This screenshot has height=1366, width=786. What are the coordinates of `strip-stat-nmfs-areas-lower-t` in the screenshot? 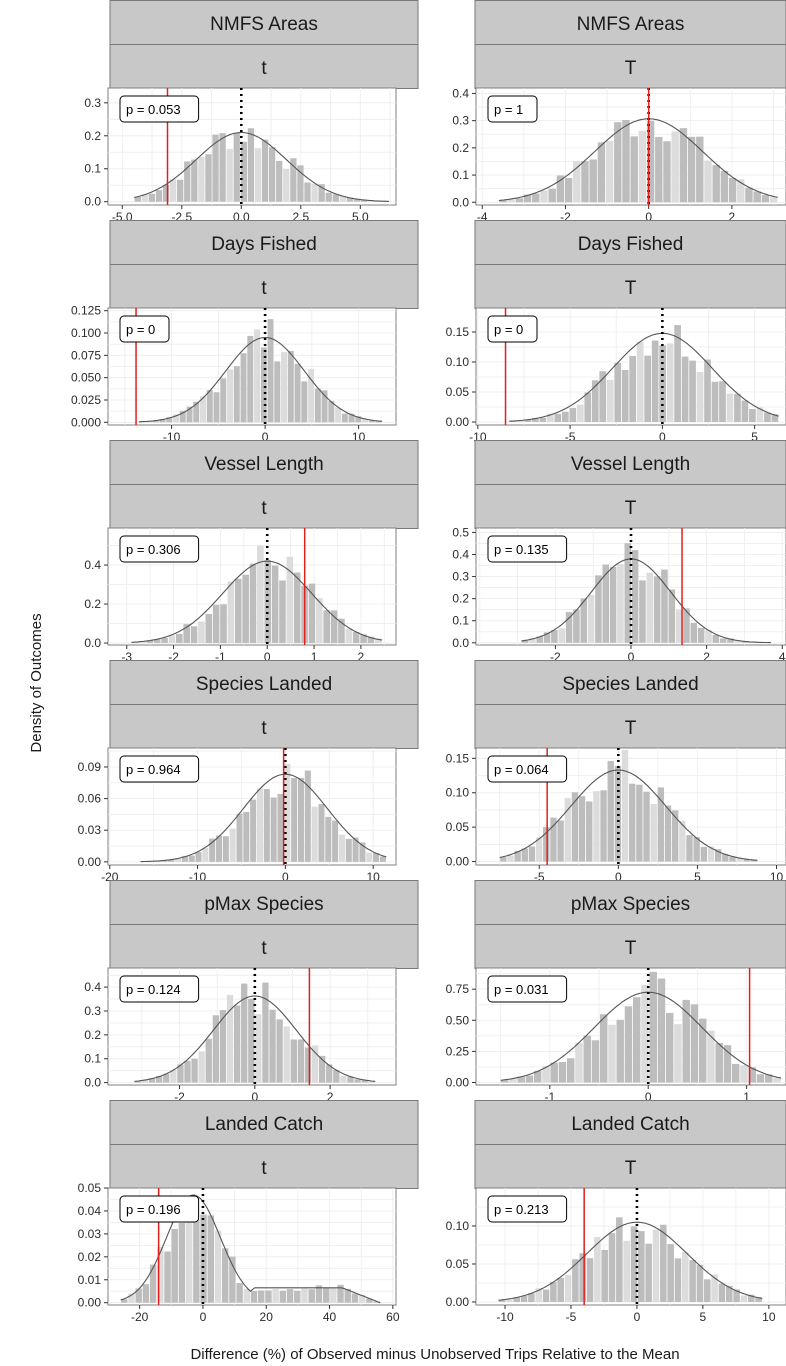 It's located at (264, 66).